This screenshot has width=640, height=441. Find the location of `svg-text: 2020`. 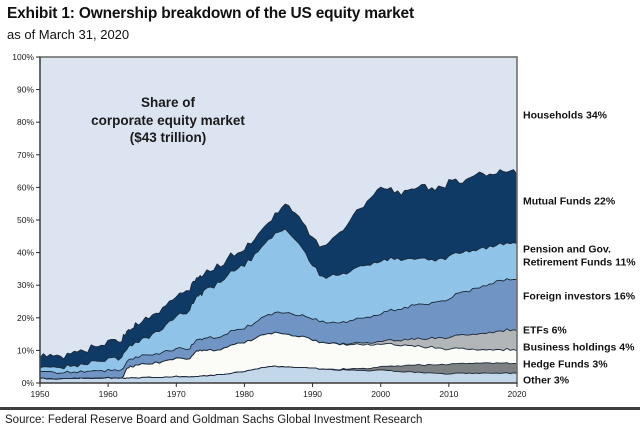

svg-text: 2020 is located at coordinates (517, 394).